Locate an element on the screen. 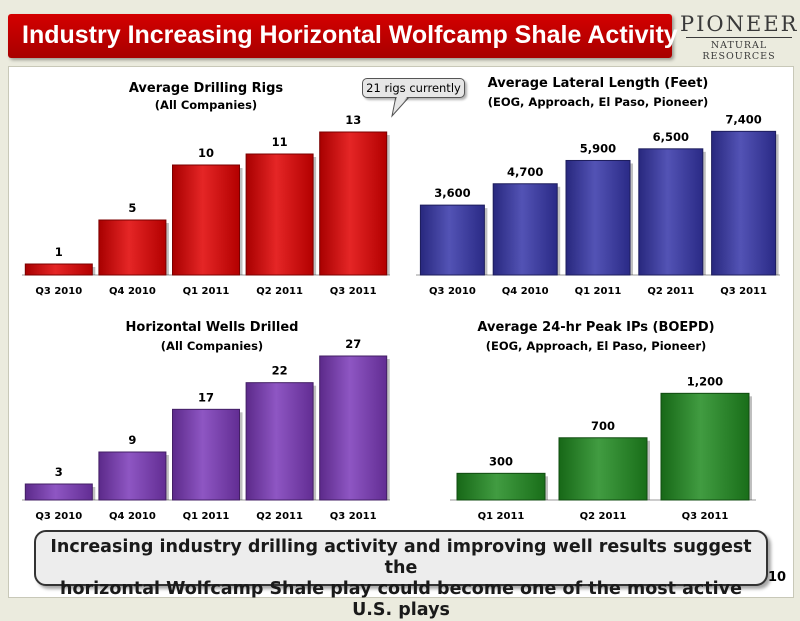 The image size is (800, 621). callout-box: 21 rigs currently is located at coordinates (413, 88).